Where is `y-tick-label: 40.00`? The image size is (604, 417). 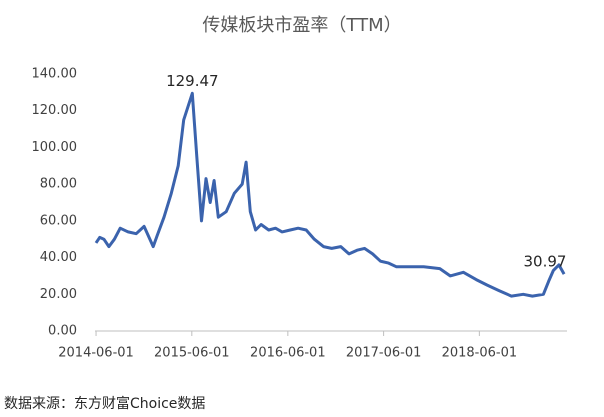
y-tick-label: 40.00 is located at coordinates (58, 257).